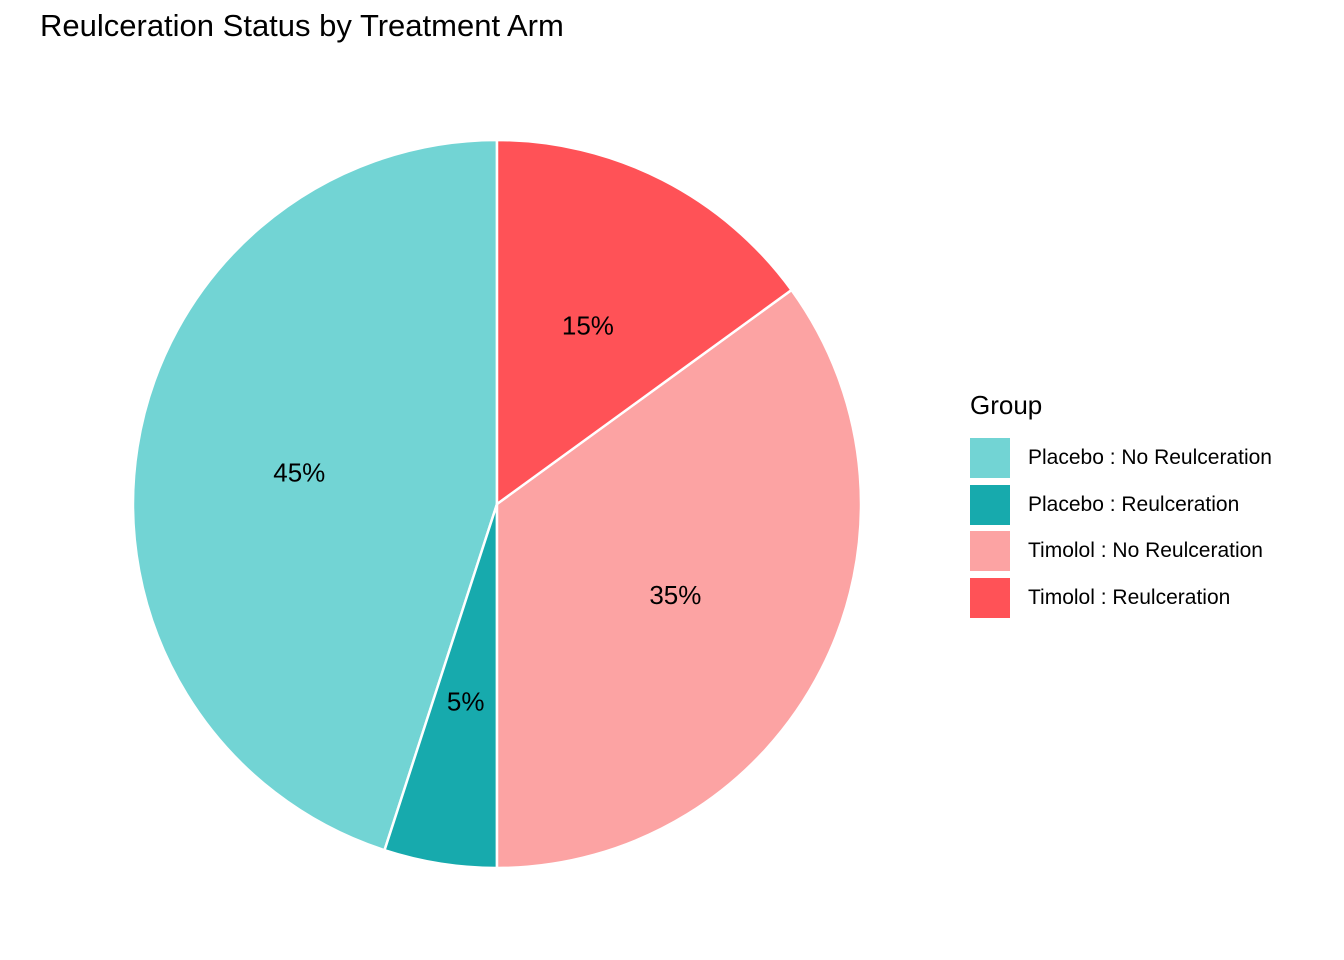  What do you see at coordinates (466, 702) in the screenshot?
I see `slice-value-label: 5%` at bounding box center [466, 702].